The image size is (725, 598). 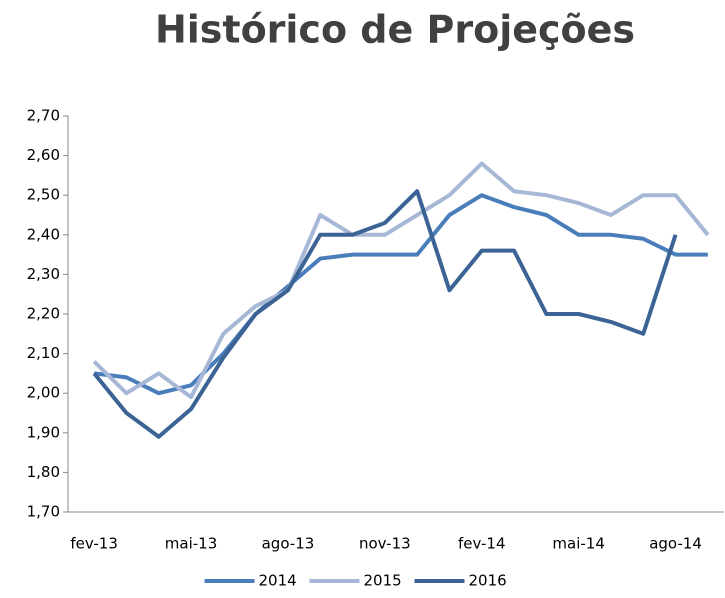 What do you see at coordinates (93, 544) in the screenshot?
I see `x-tick-label: fev-13` at bounding box center [93, 544].